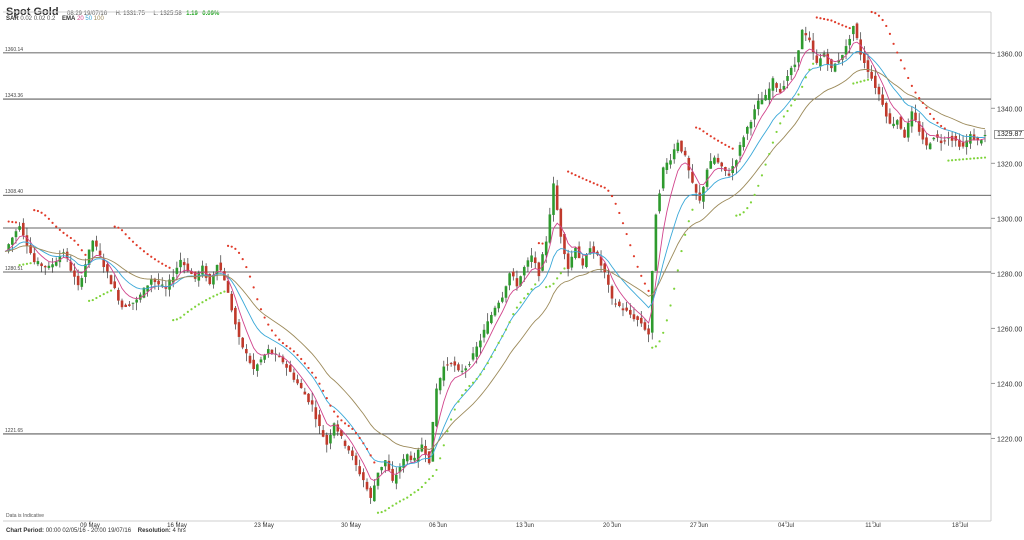 The width and height of the screenshot is (1024, 540). What do you see at coordinates (90, 526) in the screenshot?
I see `x-tick-label: 09 May` at bounding box center [90, 526].